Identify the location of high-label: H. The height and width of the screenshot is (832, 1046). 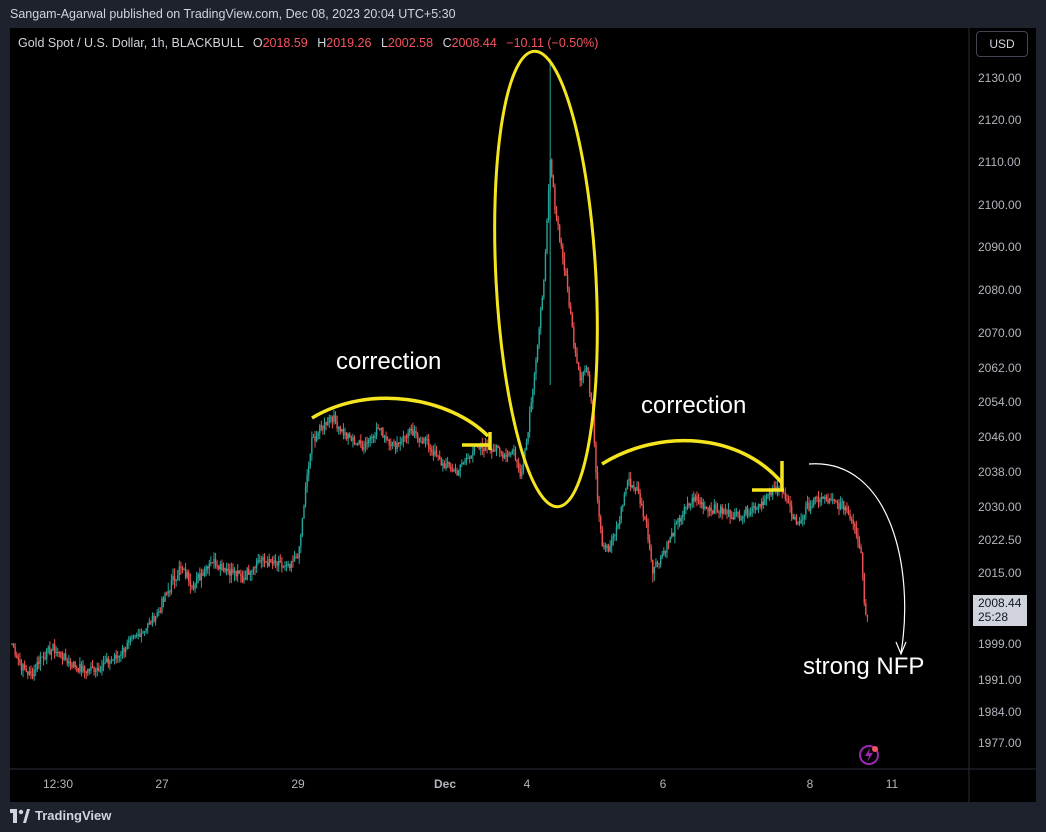
(322, 43).